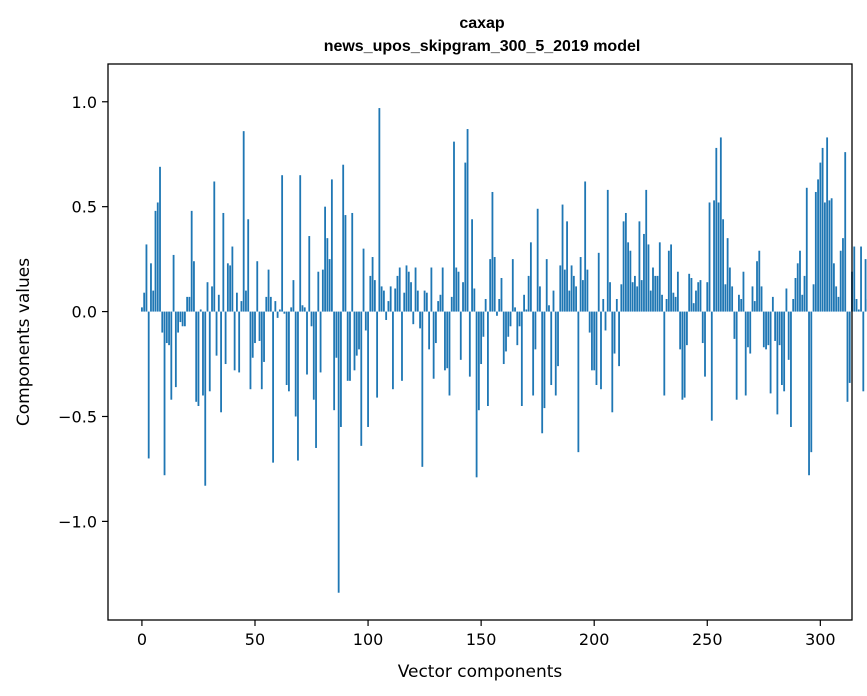 This screenshot has width=867, height=696. I want to click on x-axis-label: Vector components, so click(480, 672).